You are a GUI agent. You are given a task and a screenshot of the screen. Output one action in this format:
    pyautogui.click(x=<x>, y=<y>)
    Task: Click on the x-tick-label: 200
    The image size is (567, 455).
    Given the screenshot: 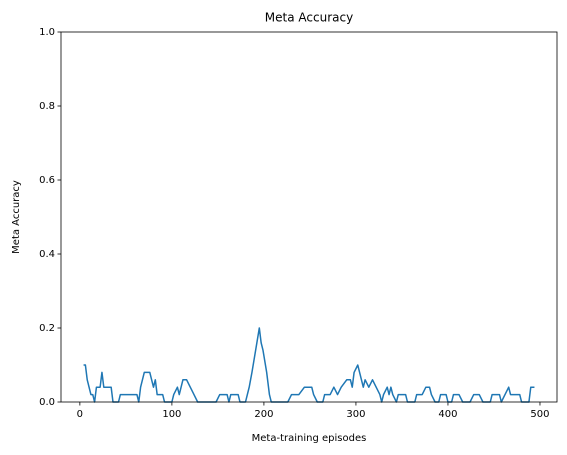 What is the action you would take?
    pyautogui.click(x=263, y=414)
    